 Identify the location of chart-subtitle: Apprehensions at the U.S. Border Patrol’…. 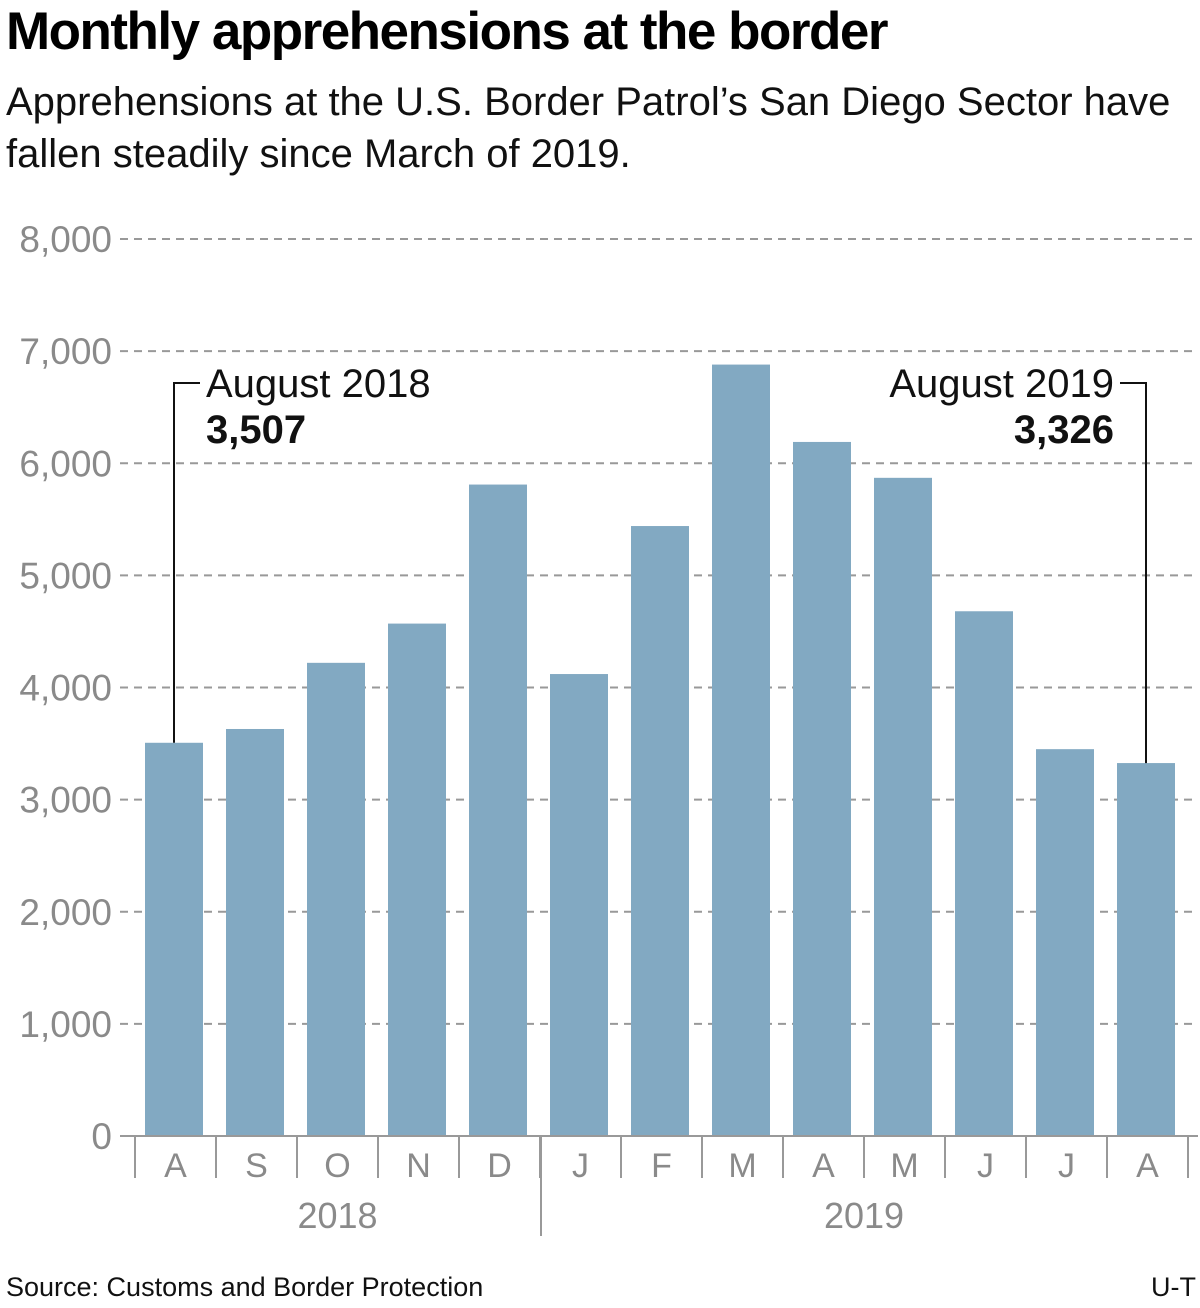
(588, 128).